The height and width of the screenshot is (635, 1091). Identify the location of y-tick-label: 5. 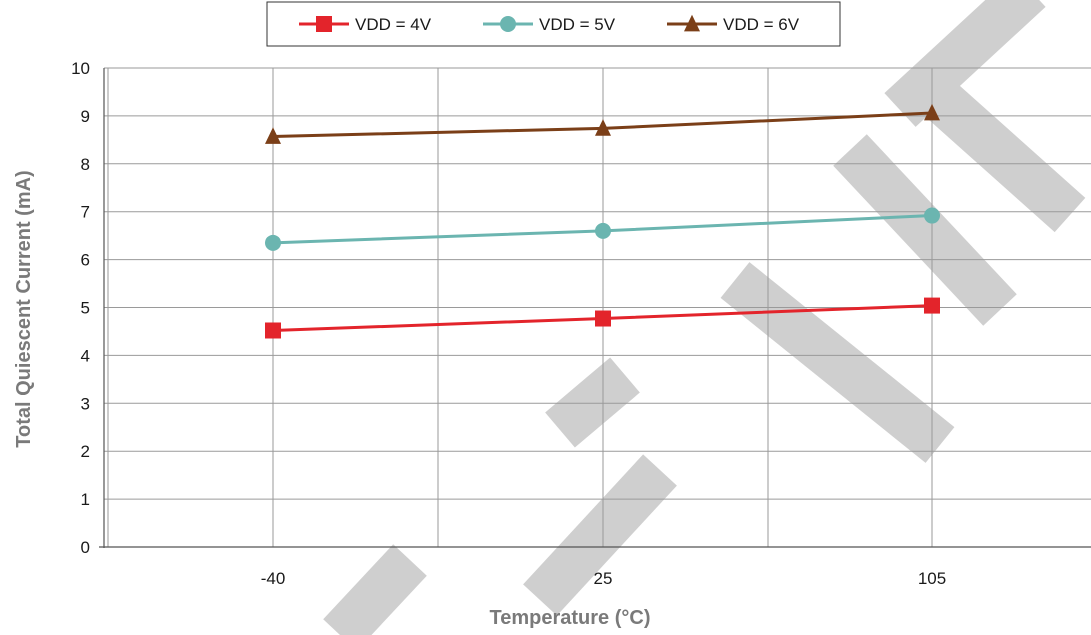
(85, 308).